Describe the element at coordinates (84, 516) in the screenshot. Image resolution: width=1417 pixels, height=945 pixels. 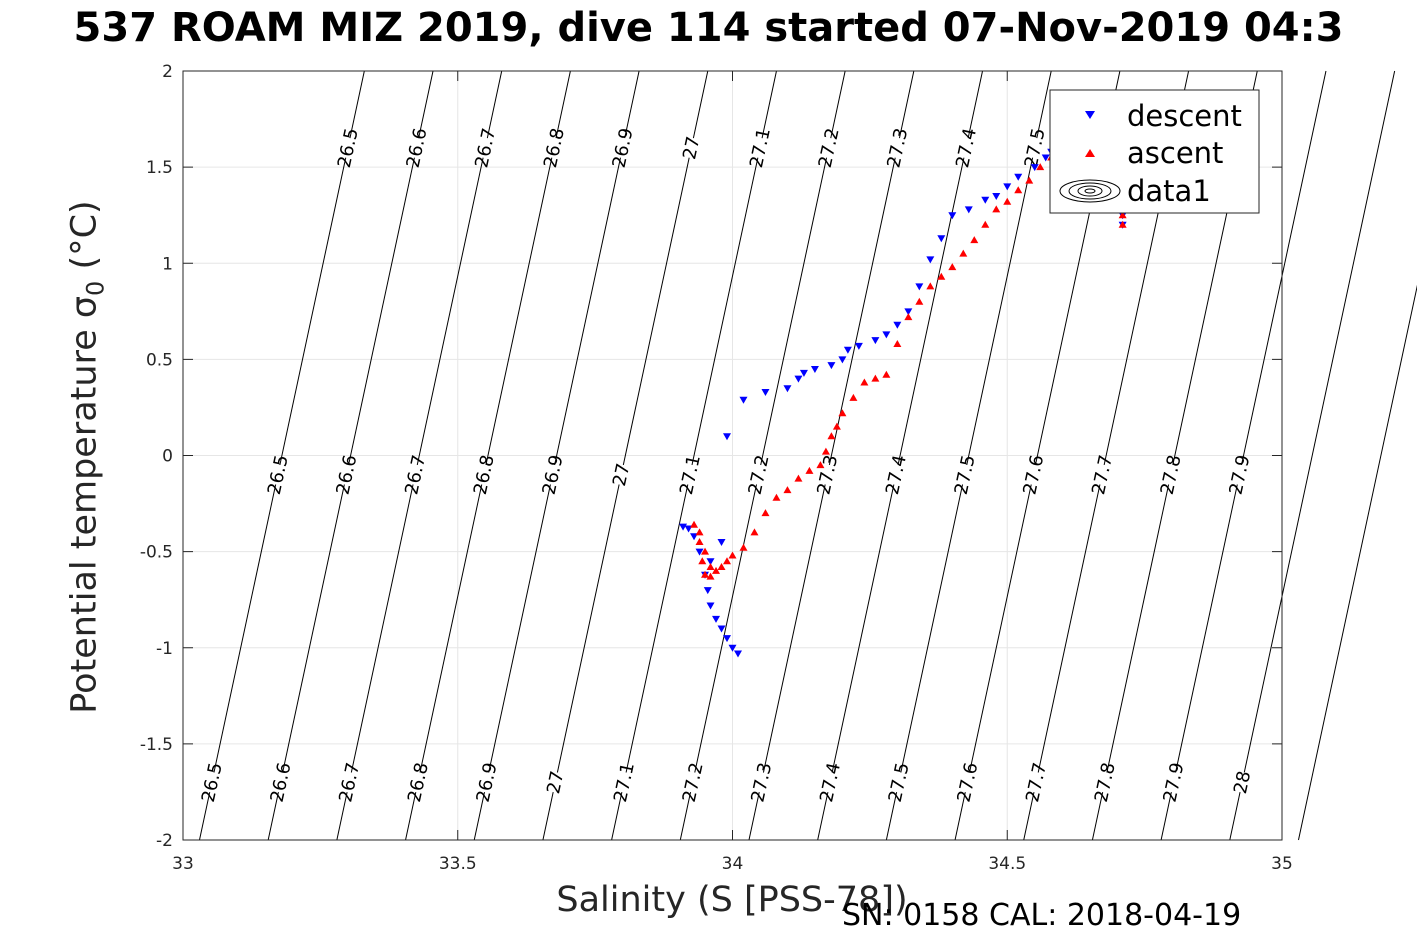
I see `y-axis-label-main: Potential temperature` at that location.